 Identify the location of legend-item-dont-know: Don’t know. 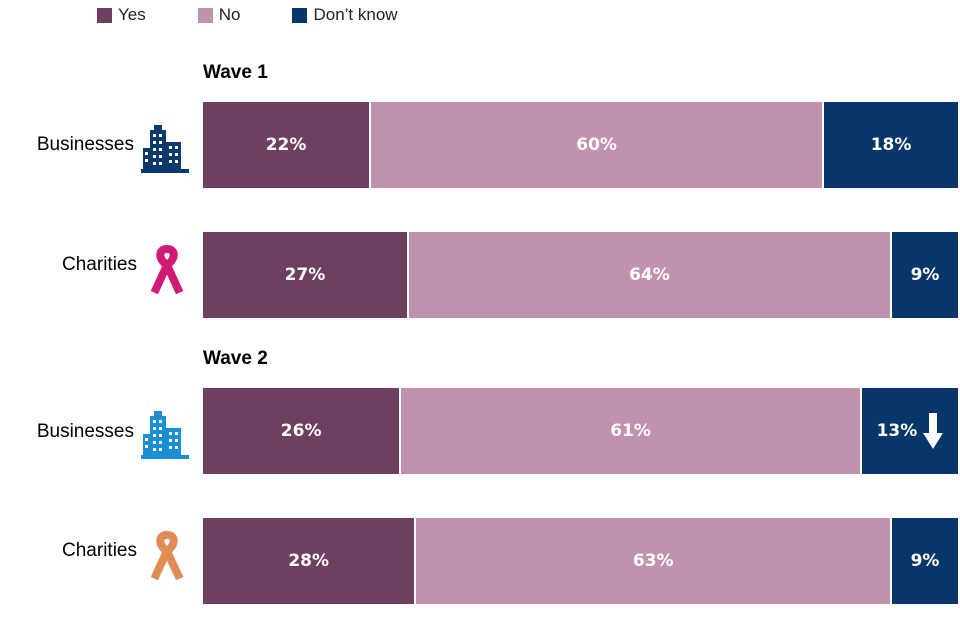
(345, 15).